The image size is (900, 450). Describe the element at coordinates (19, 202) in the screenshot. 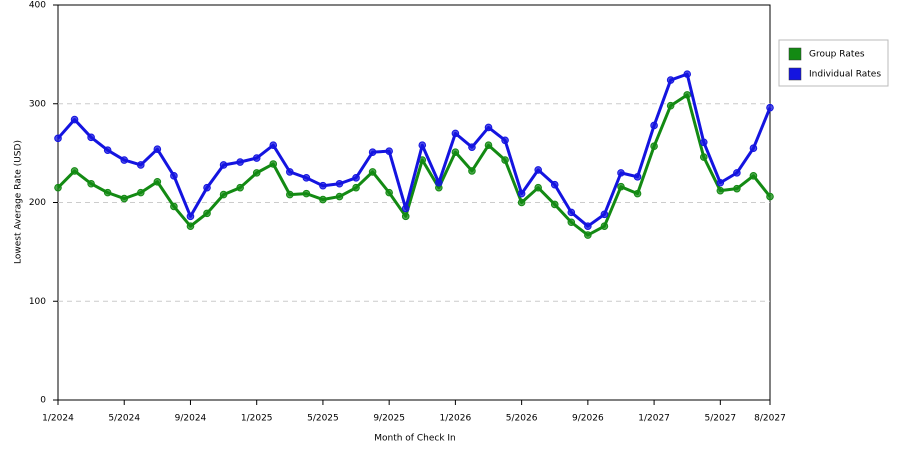

I see `y-axis-label: Lowest Average Rate (USD)` at that location.